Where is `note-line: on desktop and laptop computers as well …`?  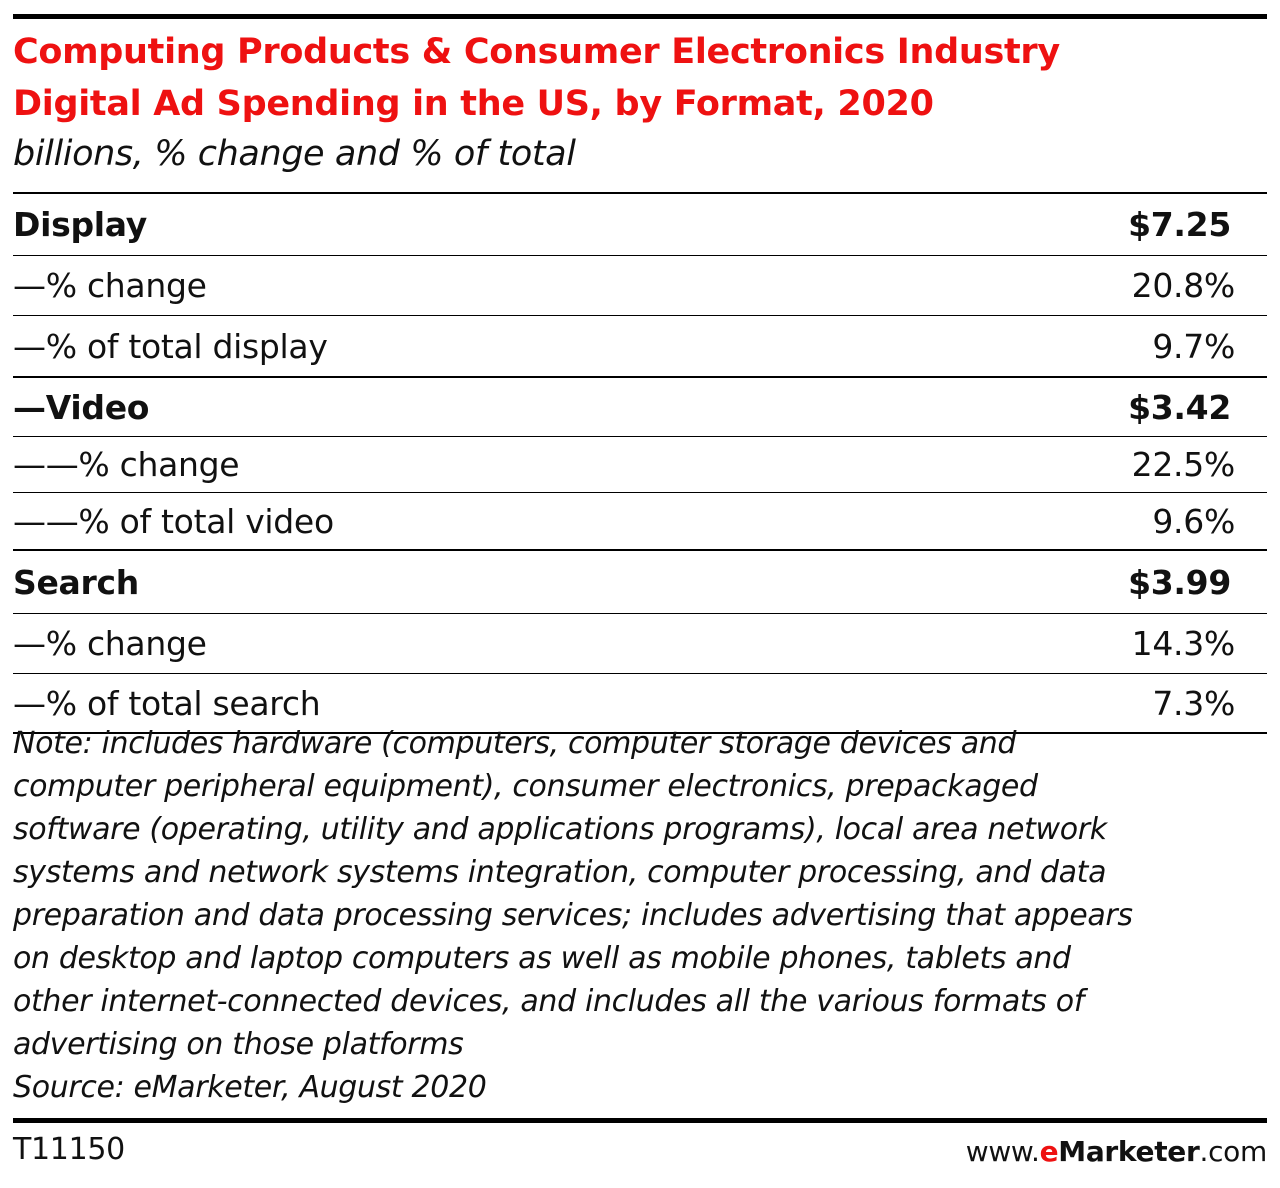 note-line: on desktop and laptop computers as well … is located at coordinates (542, 958).